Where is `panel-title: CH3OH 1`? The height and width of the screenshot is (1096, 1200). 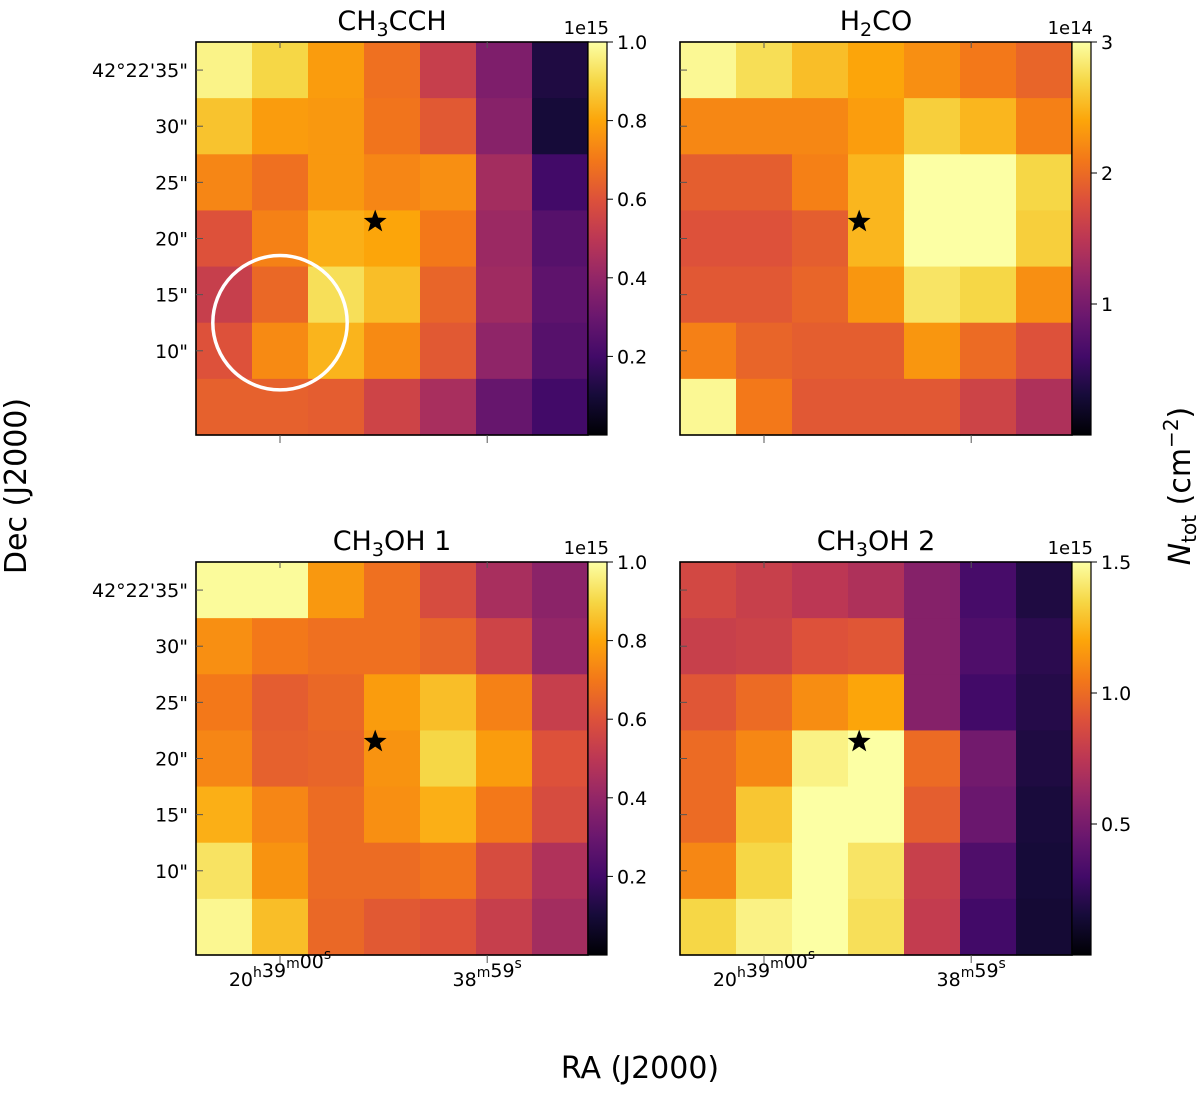 panel-title: CH3OH 1 is located at coordinates (392, 543).